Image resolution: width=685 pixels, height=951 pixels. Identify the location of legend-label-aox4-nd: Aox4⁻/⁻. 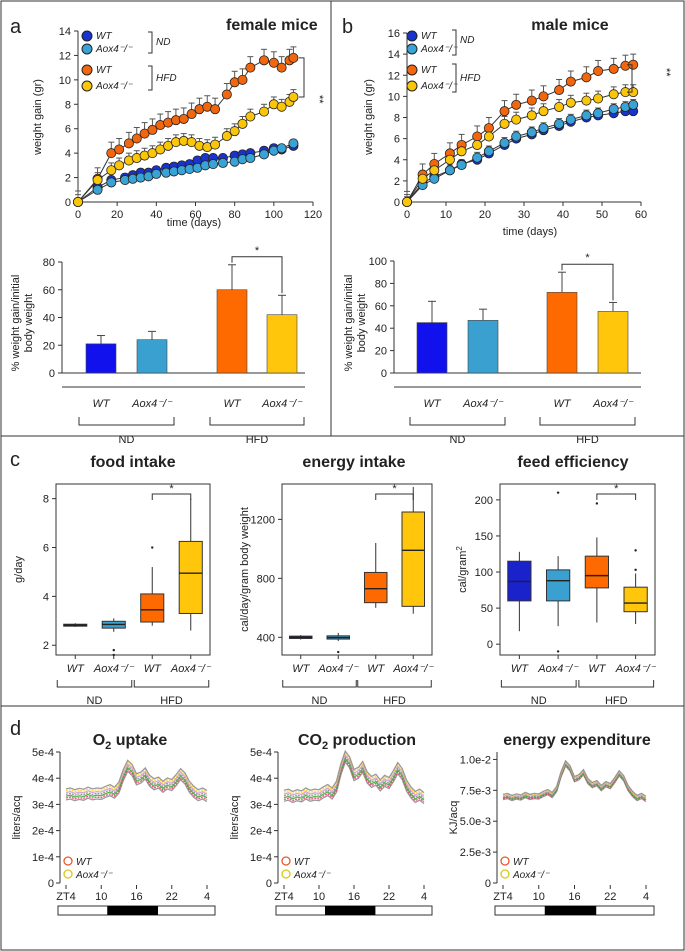
(439, 49).